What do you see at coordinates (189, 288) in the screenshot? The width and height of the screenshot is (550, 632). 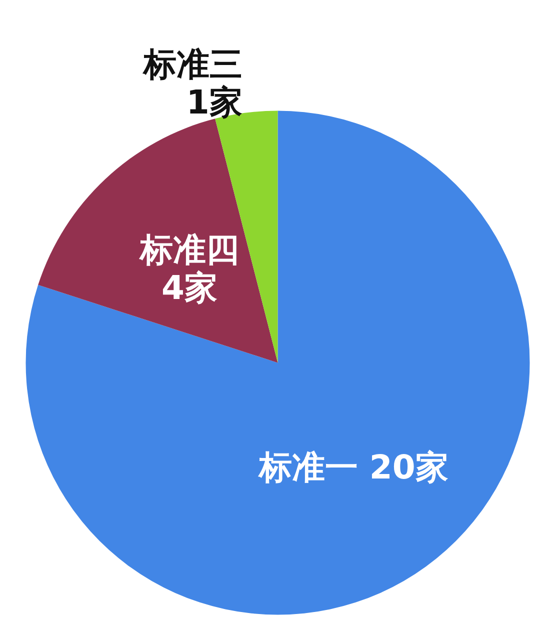 I see `data-label: 4家` at bounding box center [189, 288].